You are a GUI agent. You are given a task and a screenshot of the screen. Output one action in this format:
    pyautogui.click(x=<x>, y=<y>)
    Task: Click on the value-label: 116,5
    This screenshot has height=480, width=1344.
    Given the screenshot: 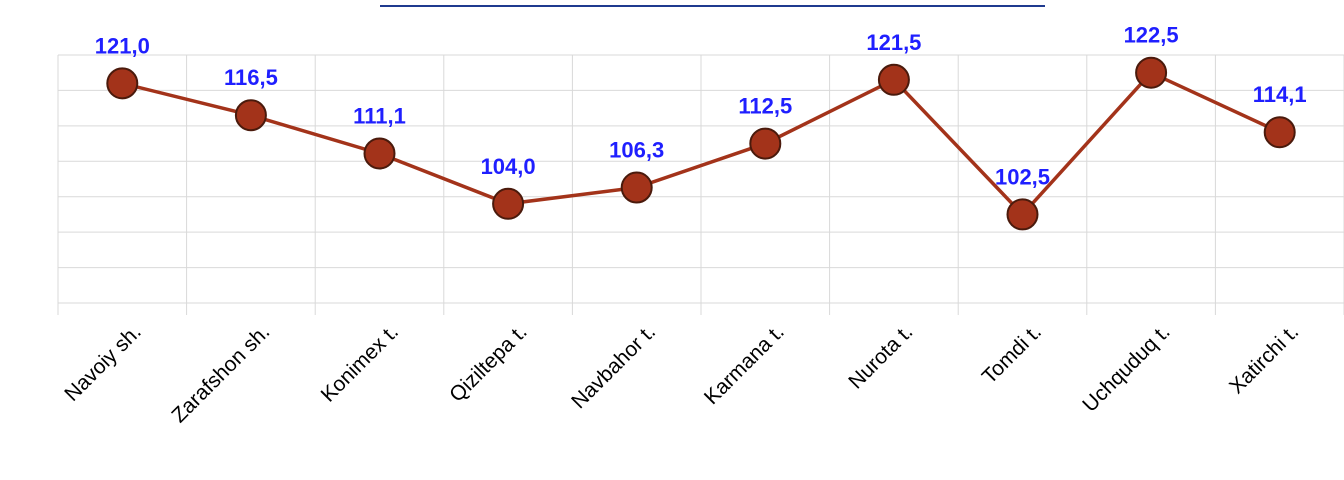 What is the action you would take?
    pyautogui.click(x=251, y=77)
    